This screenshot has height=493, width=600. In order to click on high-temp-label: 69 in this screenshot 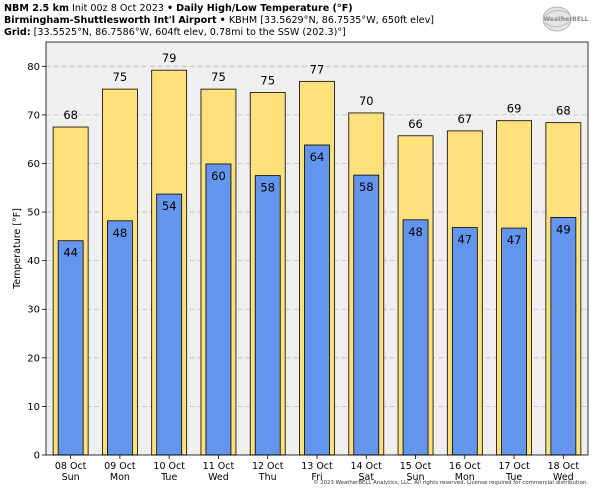, I will do `click(514, 109)`.